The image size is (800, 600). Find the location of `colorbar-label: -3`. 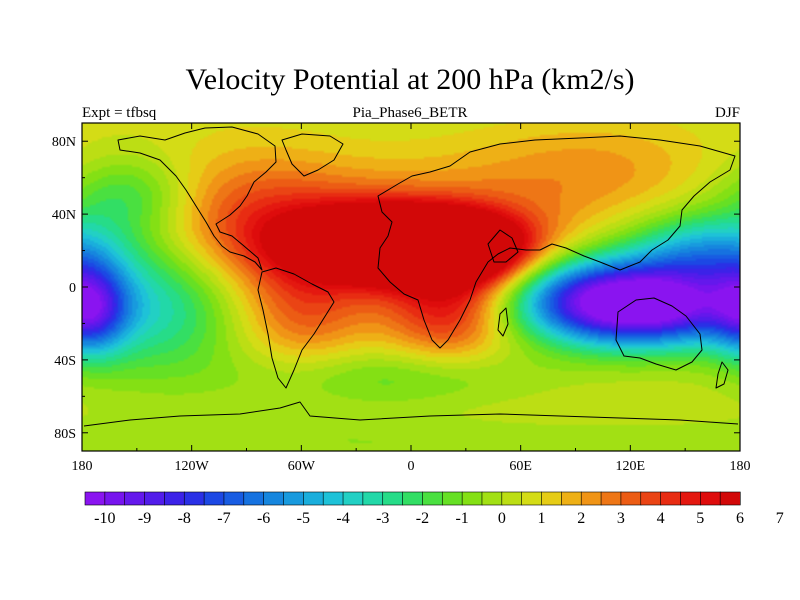

colorbar-label: -3 is located at coordinates (382, 518).